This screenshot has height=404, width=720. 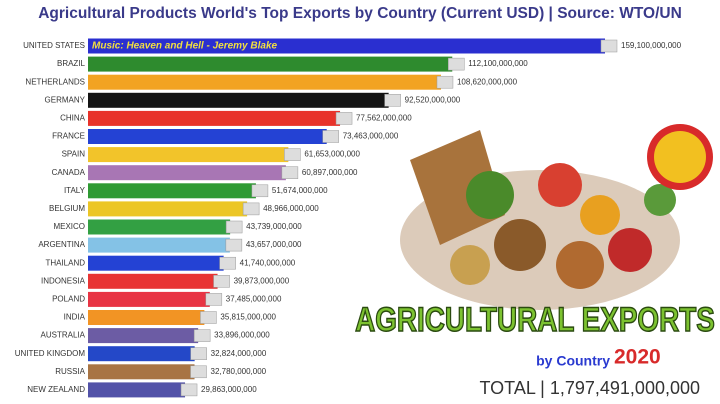 I want to click on category-label: THAILAND, so click(x=65, y=262).